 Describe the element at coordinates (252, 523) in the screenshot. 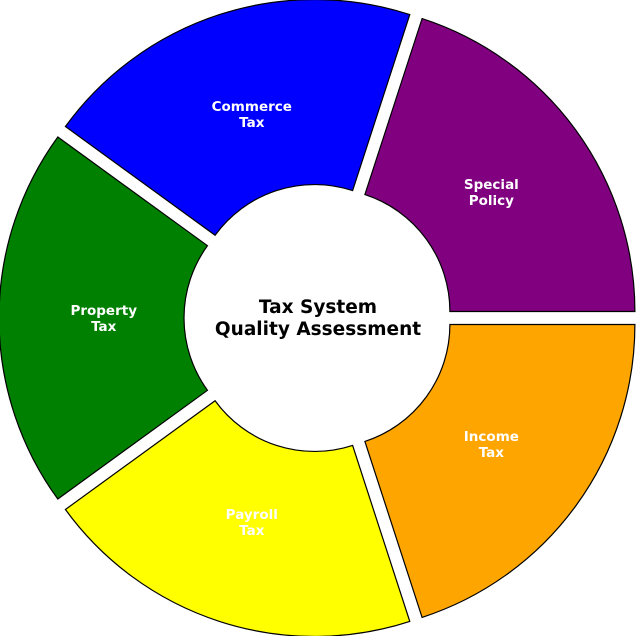

I see `slice-label-payroll-tax: Payroll Tax` at that location.